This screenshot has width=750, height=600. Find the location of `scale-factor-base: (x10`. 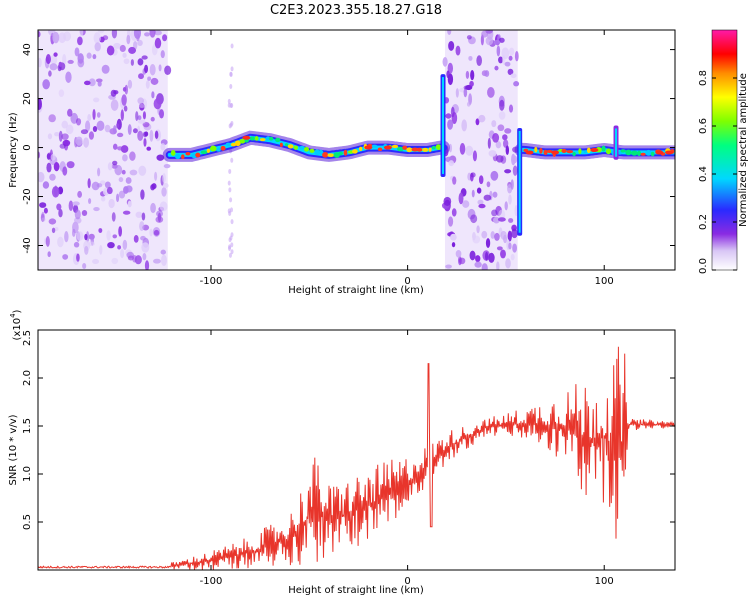

scale-factor-base: (x10 is located at coordinates (17, 329).